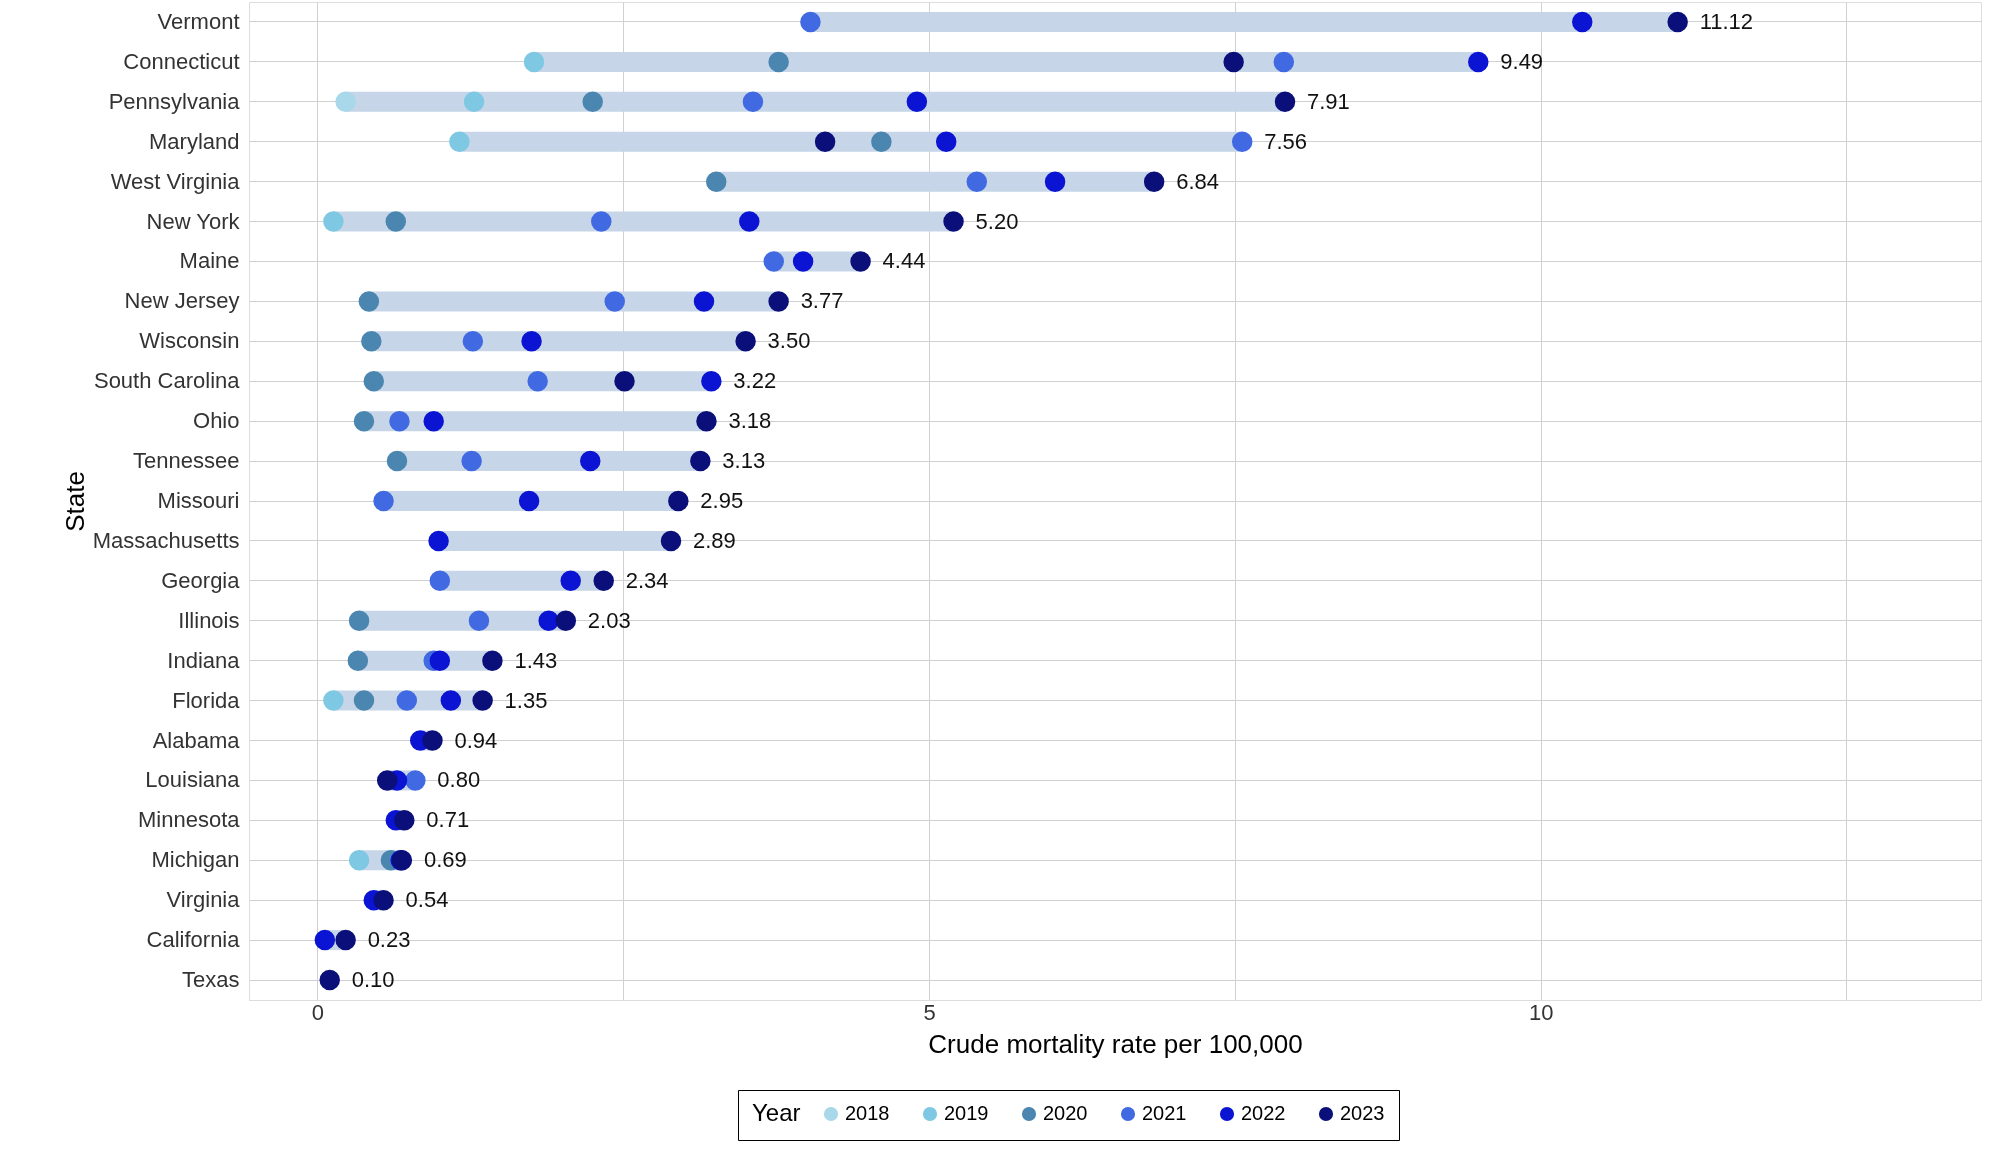 This screenshot has height=1162, width=2000. I want to click on annotation: 3.18, so click(750, 421).